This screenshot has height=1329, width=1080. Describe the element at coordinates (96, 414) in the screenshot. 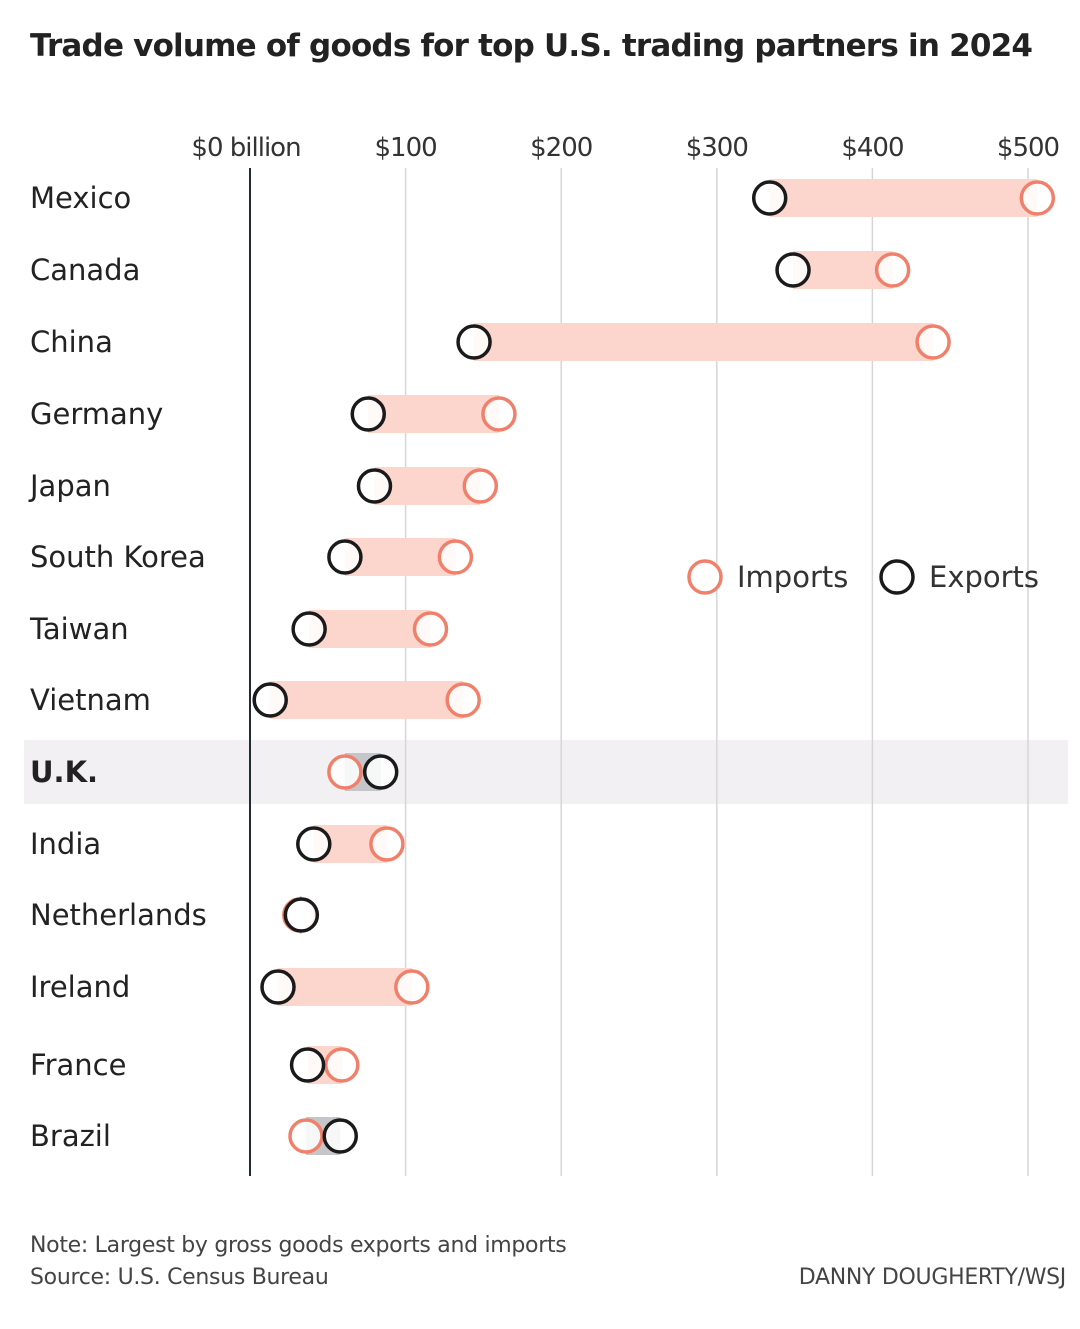

I see `category-label: Germany` at that location.